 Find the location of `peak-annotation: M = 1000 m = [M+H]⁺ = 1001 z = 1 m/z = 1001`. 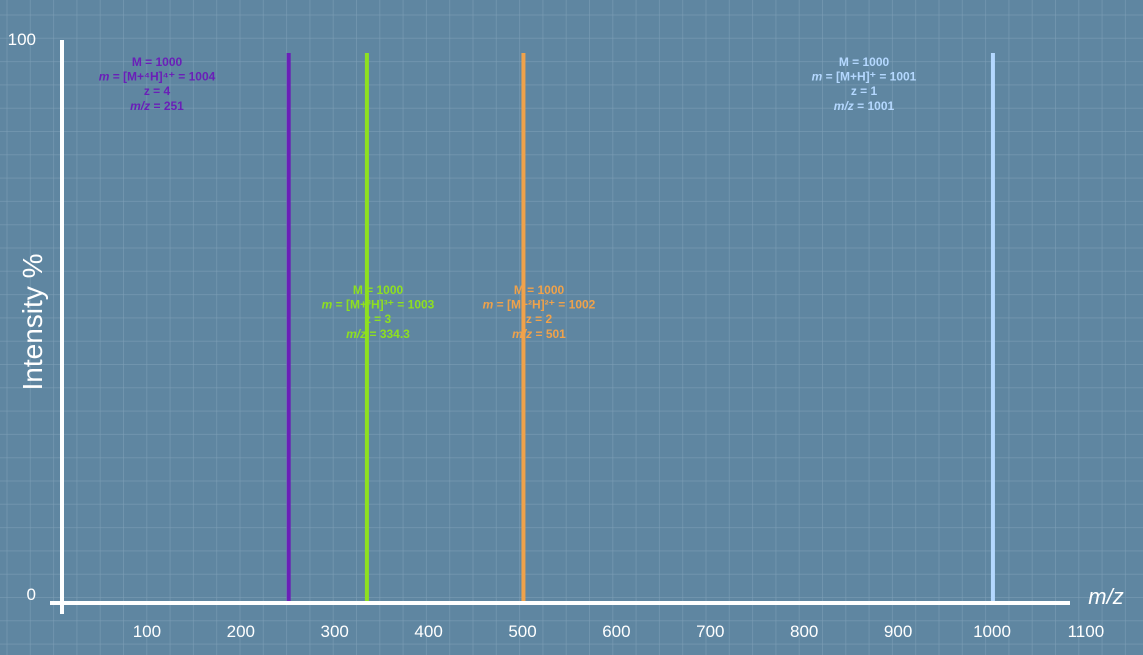

peak-annotation: M = 1000 m = [M+H]⁺ = 1001 z = 1 m/z = 1001 is located at coordinates (864, 84).